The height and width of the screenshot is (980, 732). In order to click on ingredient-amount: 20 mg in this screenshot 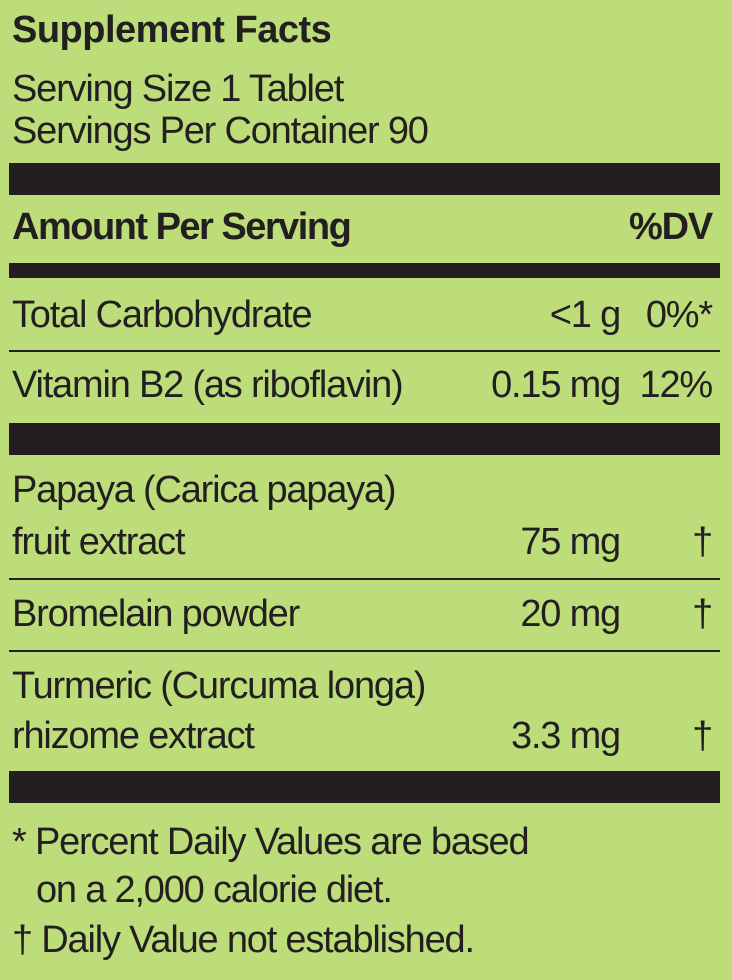, I will do `click(570, 614)`.